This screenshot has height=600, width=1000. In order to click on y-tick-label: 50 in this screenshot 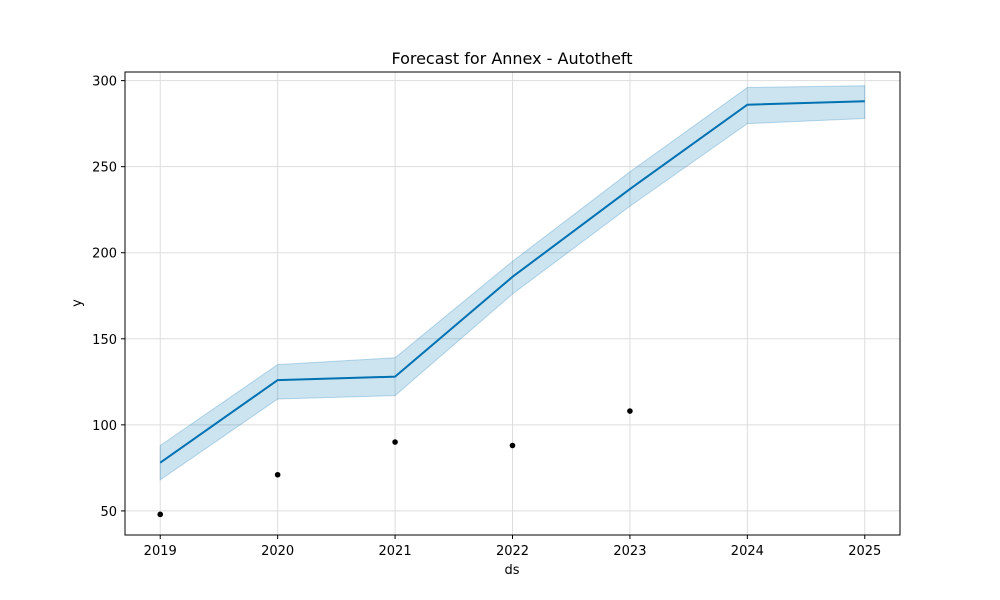, I will do `click(108, 512)`.